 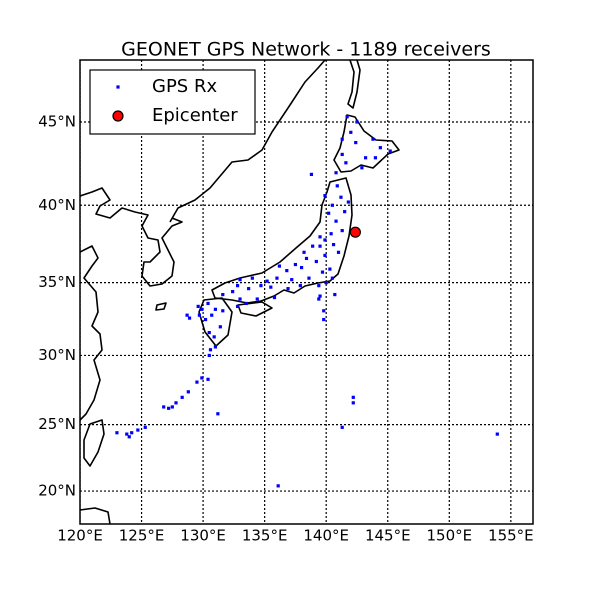 I want to click on y-tick-label: 20°N, so click(x=57, y=491).